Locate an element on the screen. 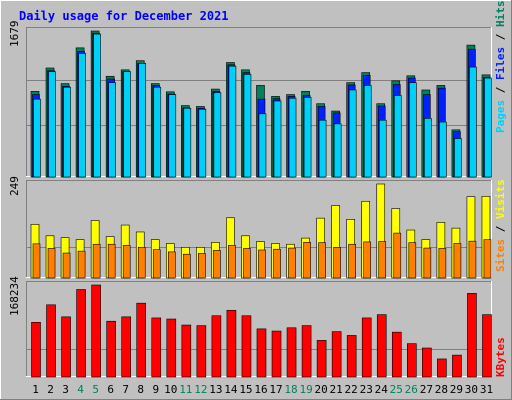 This screenshot has width=512, height=400. x-tick-day-1: 1 is located at coordinates (35, 389).